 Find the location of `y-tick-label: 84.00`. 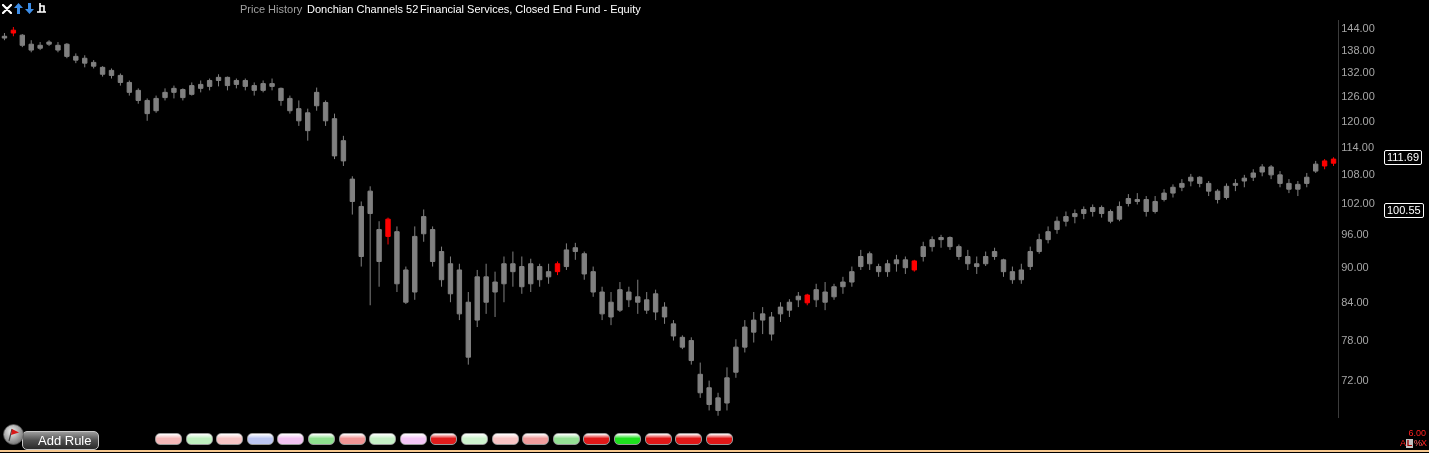

y-tick-label: 84.00 is located at coordinates (1355, 302).